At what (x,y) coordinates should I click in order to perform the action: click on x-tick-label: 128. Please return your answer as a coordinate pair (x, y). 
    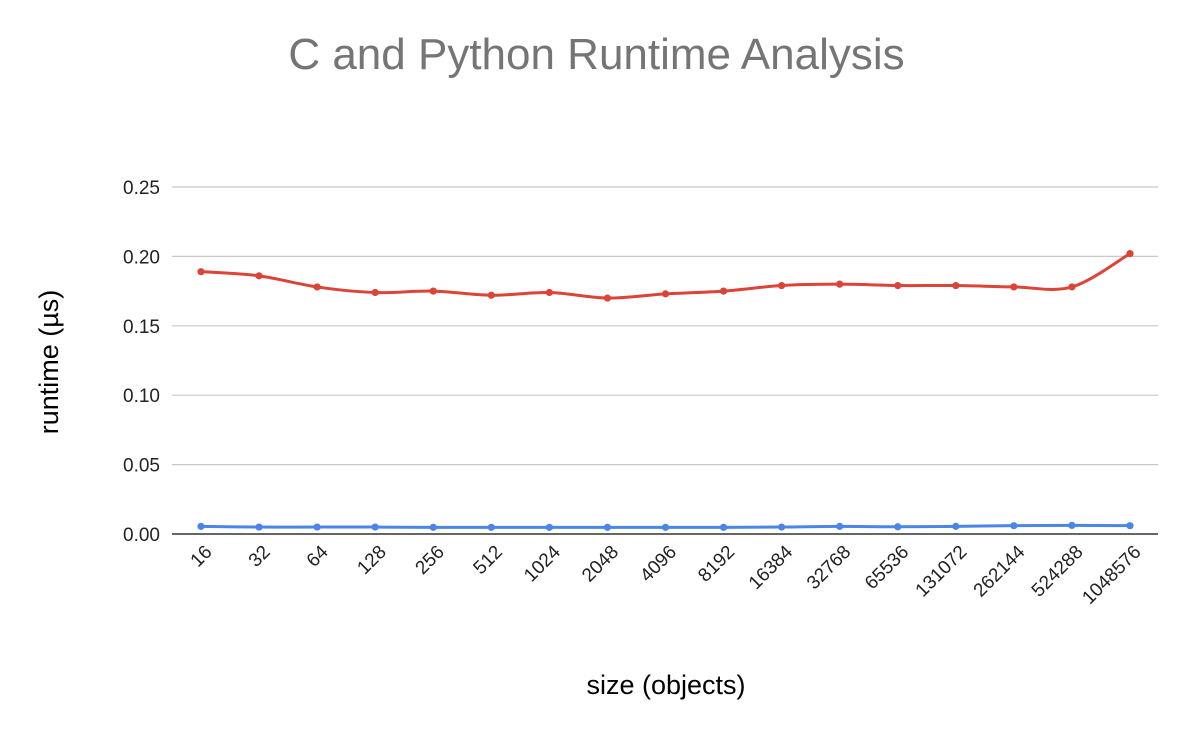
    Looking at the image, I should click on (371, 560).